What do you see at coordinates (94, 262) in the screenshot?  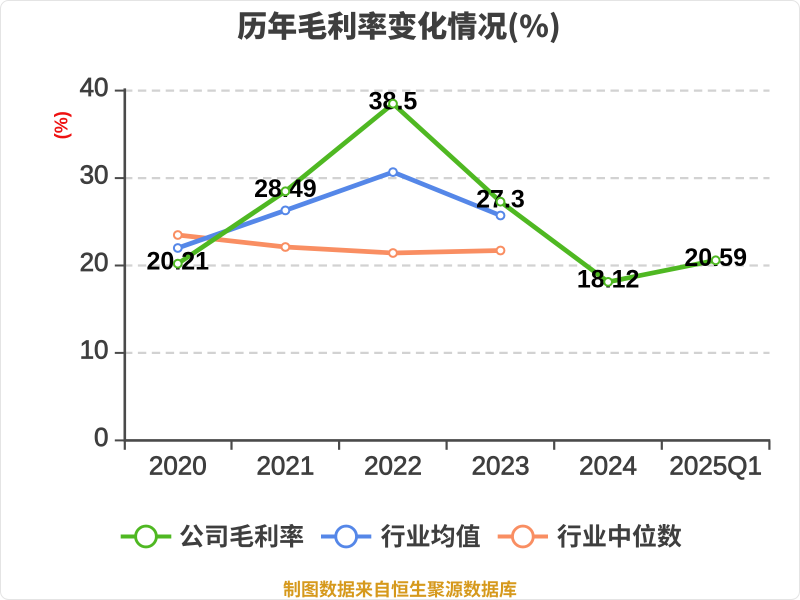 I see `svg-text: 20` at bounding box center [94, 262].